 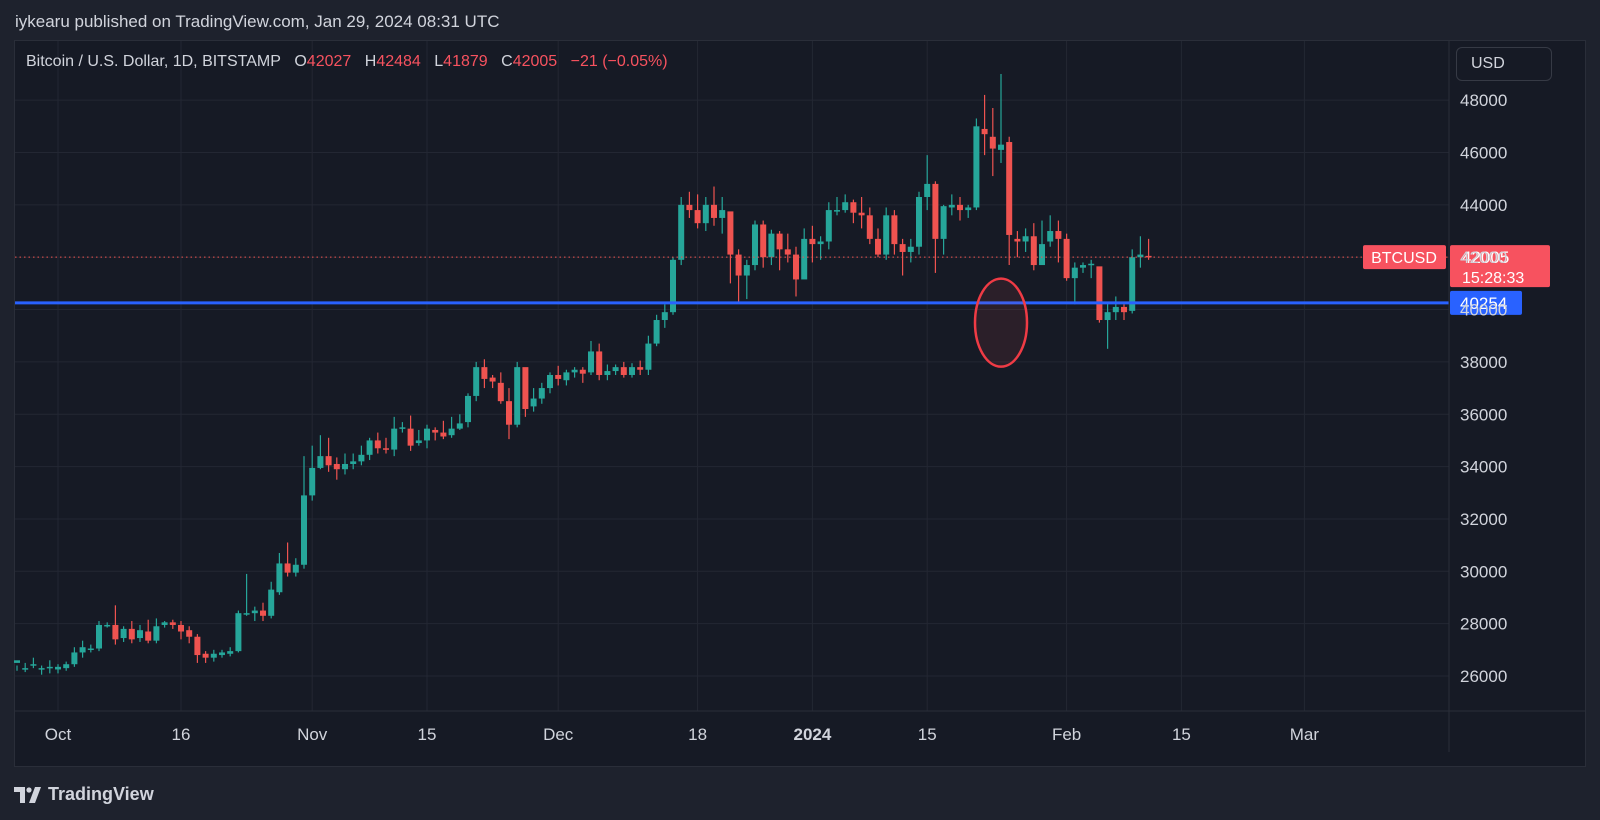 What do you see at coordinates (1001, 322) in the screenshot?
I see `annotation-ellipse` at bounding box center [1001, 322].